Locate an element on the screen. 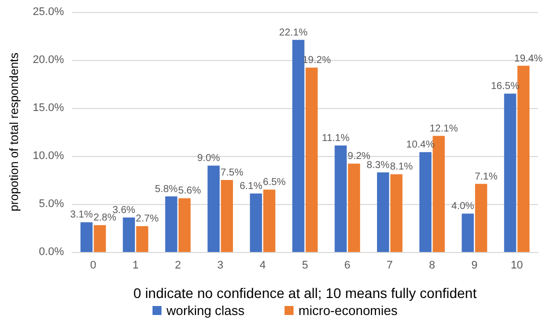 Image resolution: width=550 pixels, height=330 pixels. data-label: 5.6% is located at coordinates (190, 191).